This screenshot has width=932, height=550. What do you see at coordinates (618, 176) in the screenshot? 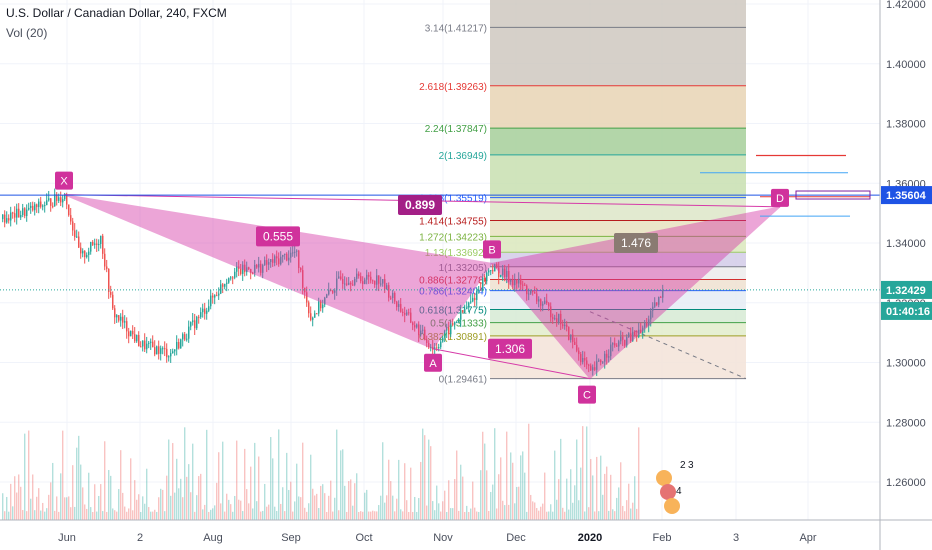
I see `fib-zone` at bounding box center [618, 176].